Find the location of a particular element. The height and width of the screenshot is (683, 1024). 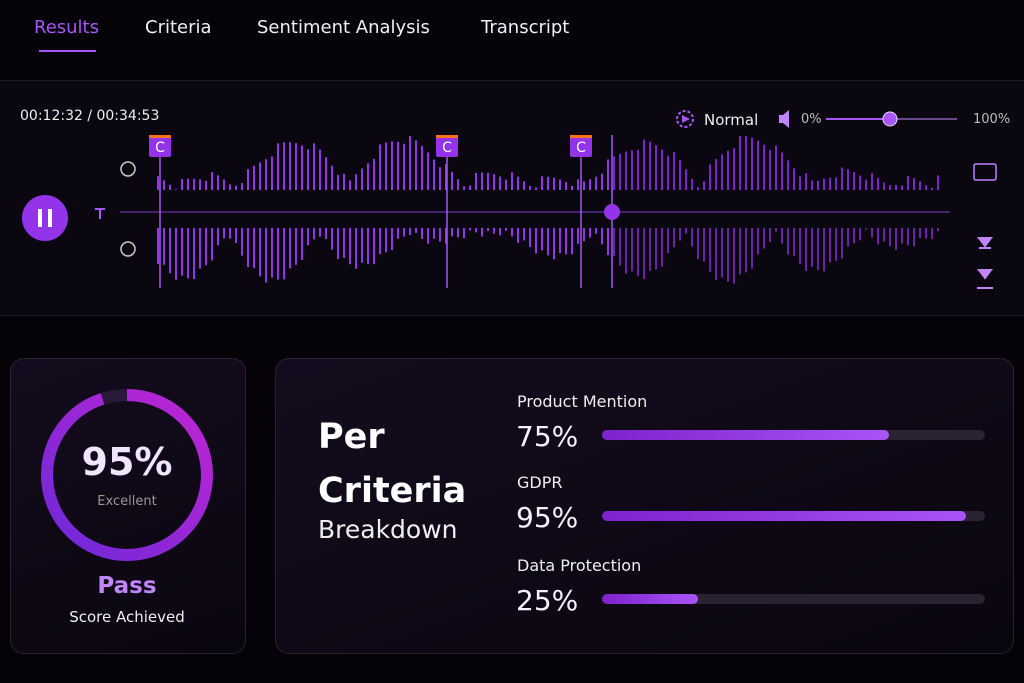

result: Pass is located at coordinates (127, 586).